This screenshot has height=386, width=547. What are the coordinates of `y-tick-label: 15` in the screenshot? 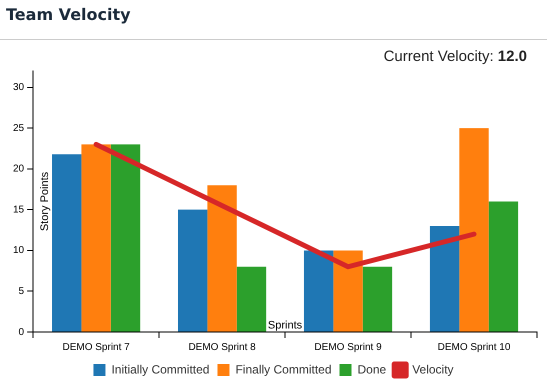 It's located at (19, 210).